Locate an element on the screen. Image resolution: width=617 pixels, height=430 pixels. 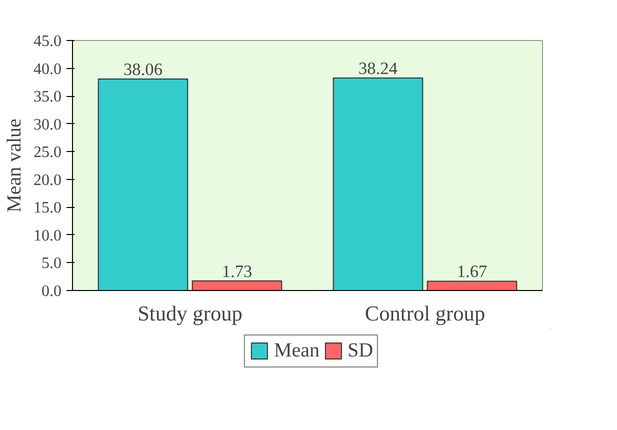
y-tick-label: 10.0 is located at coordinates (48, 235).